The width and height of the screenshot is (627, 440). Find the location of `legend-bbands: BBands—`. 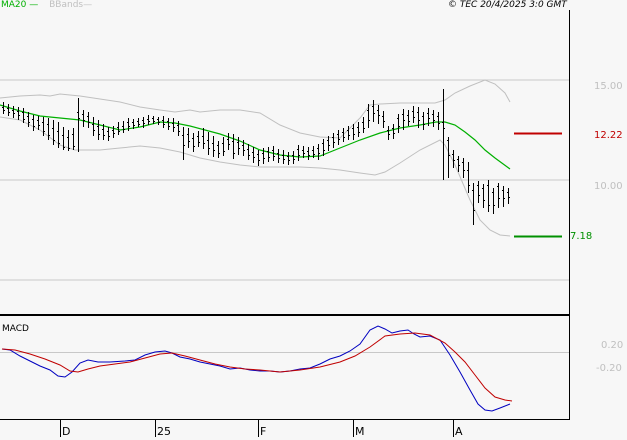

legend-bbands: BBands— is located at coordinates (71, 5).